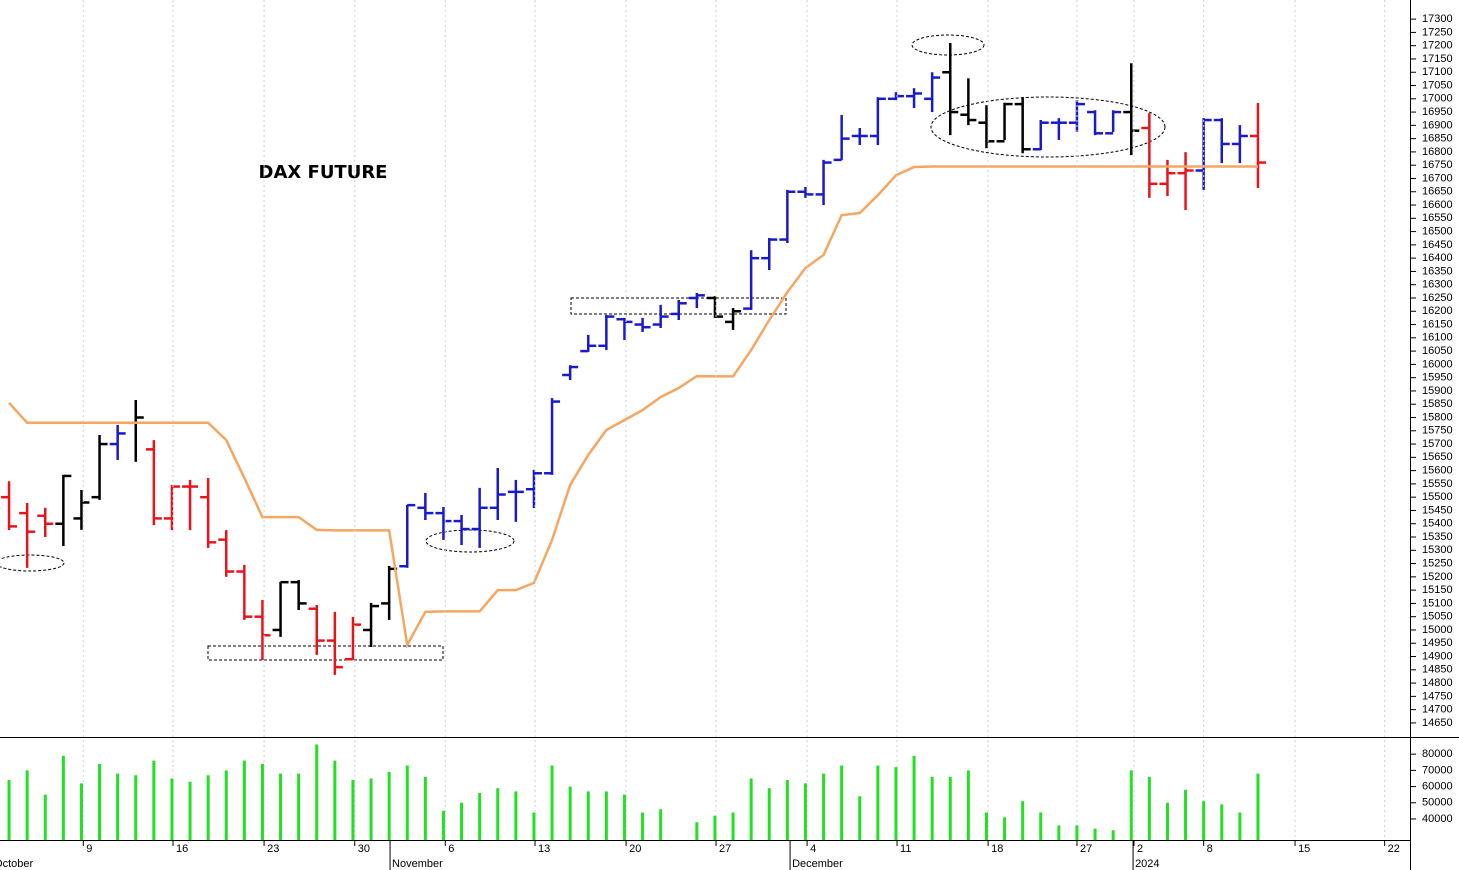 This screenshot has height=870, width=1459. Describe the element at coordinates (1437, 364) in the screenshot. I see `y-tick-label: 16000` at that location.